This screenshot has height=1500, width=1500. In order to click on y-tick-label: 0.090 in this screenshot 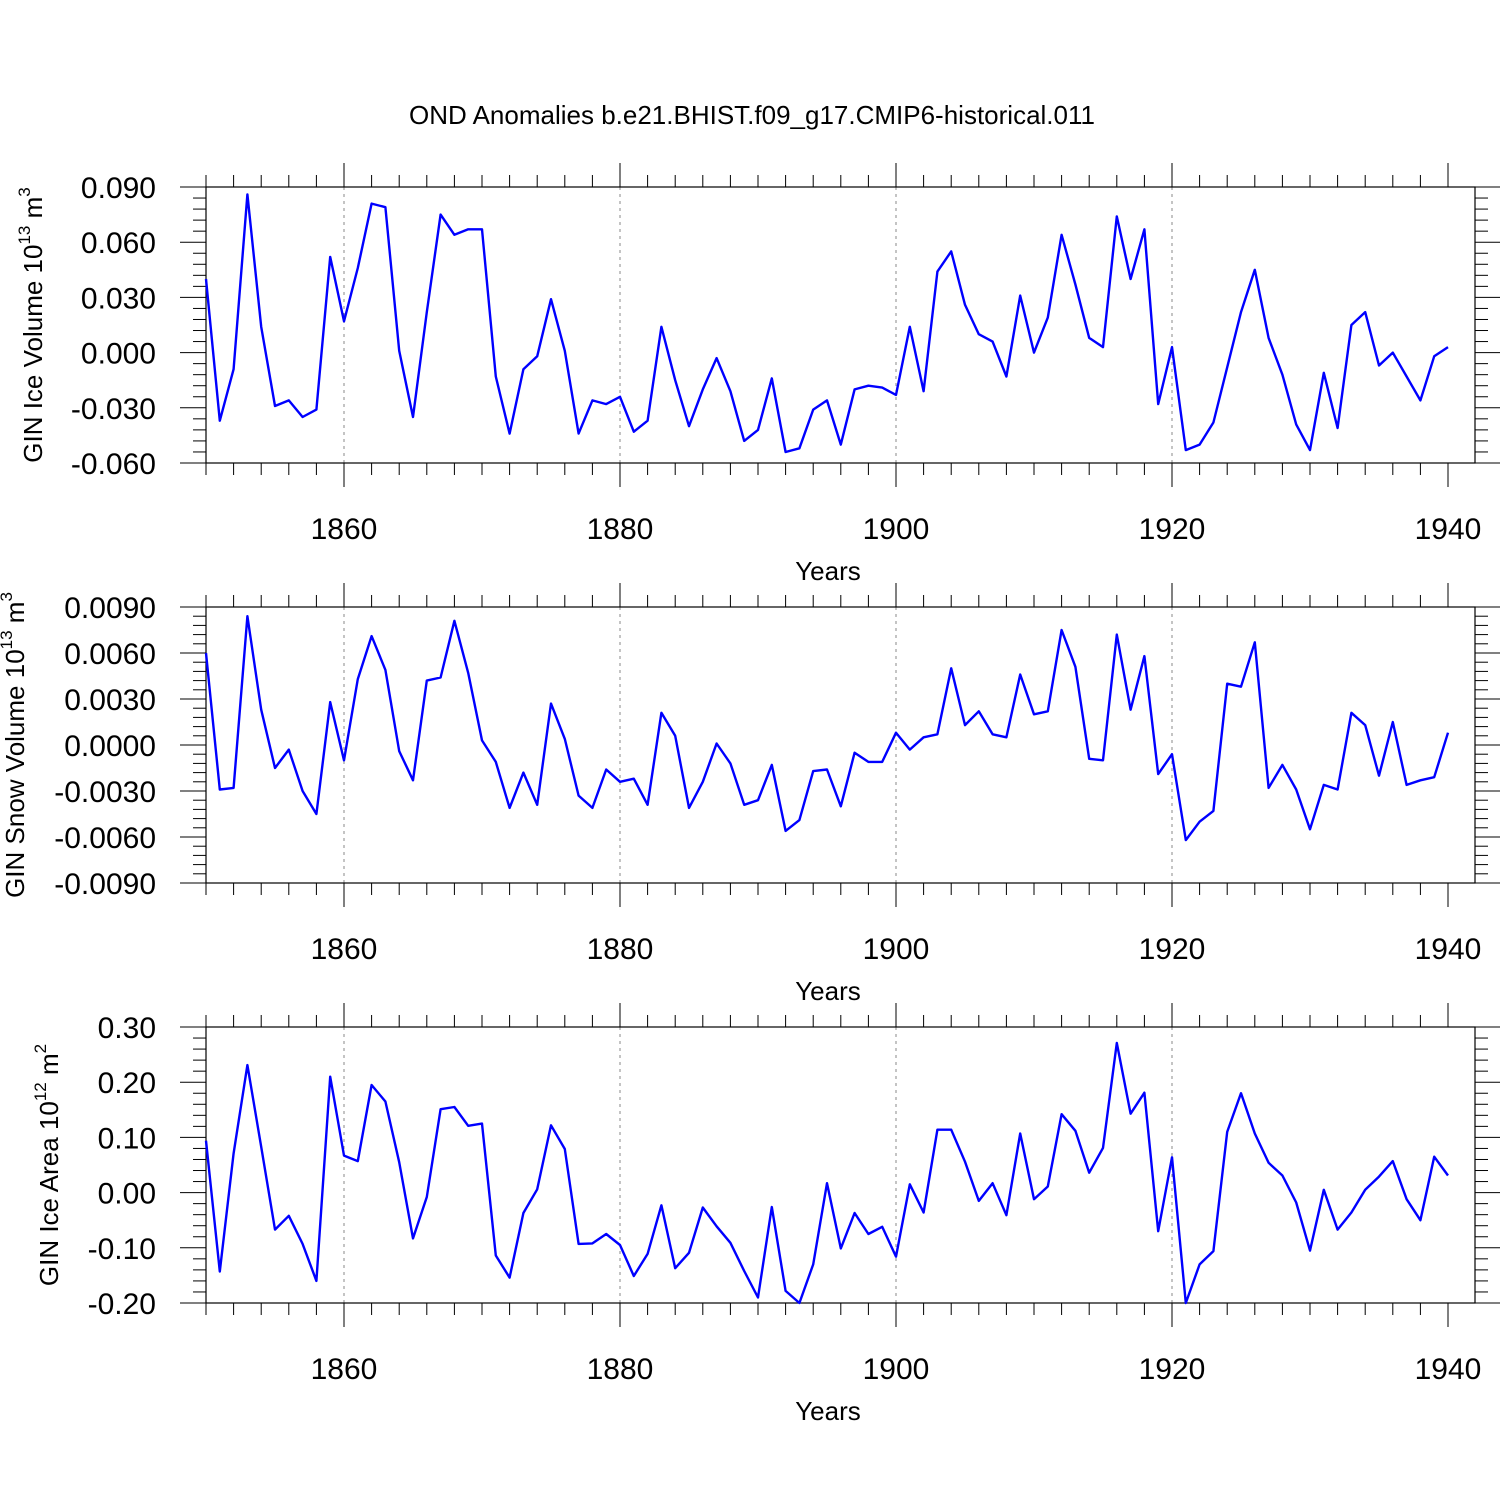, I will do `click(118, 188)`.